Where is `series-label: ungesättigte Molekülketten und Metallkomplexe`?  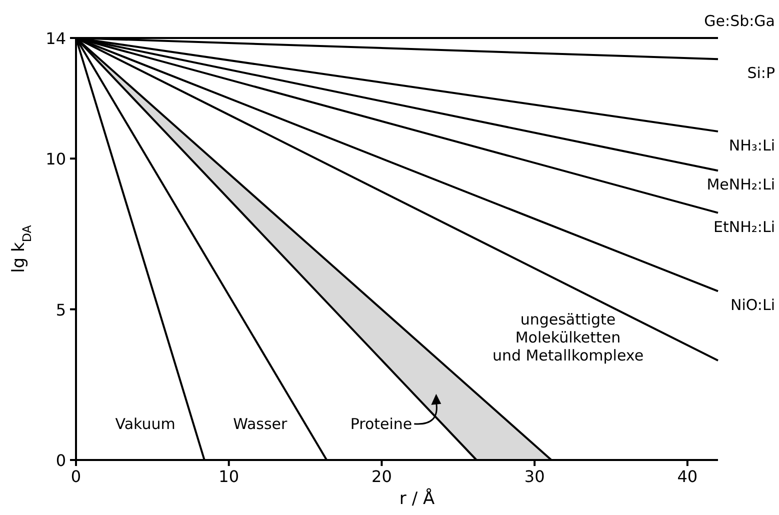
series-label: ungesättigte Molekülketten und Metallkomplexe is located at coordinates (568, 337).